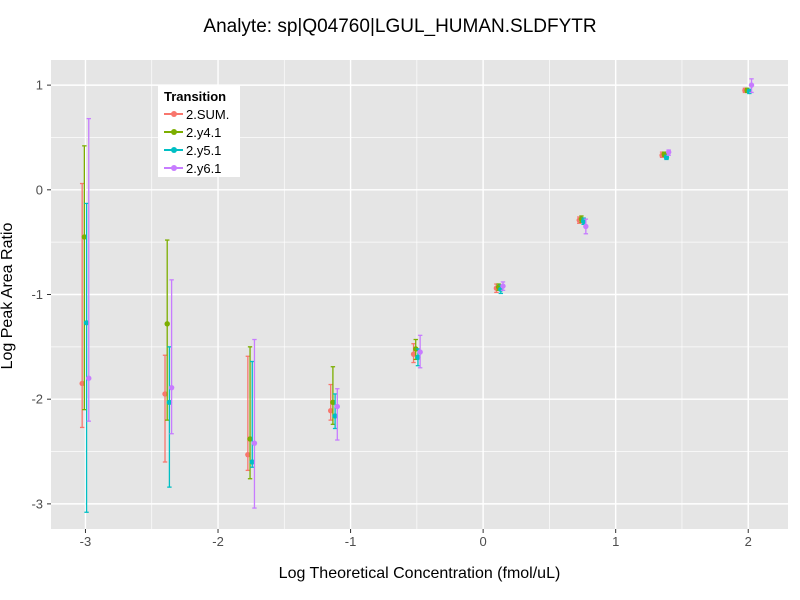 This screenshot has height=600, width=800. Describe the element at coordinates (400, 26) in the screenshot. I see `chart-title: Analyte: sp|Q04760|LGUL_HUMAN.SLDFYTR` at that location.